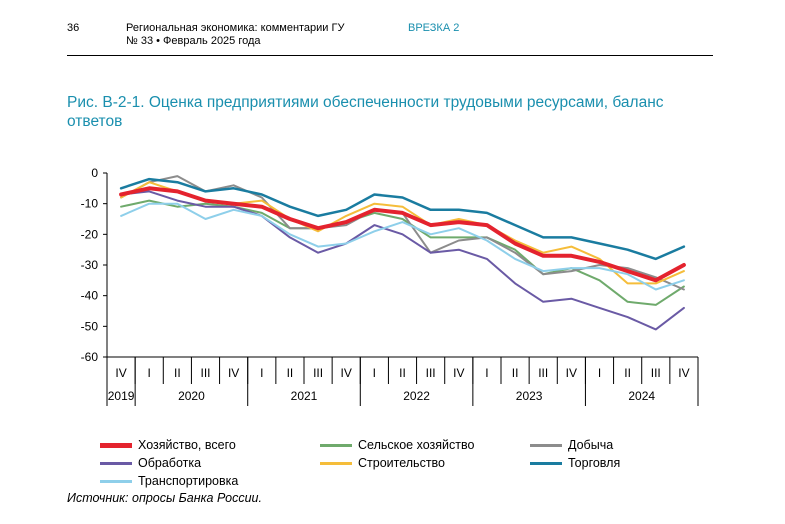 The height and width of the screenshot is (524, 785). Describe the element at coordinates (73, 28) in the screenshot. I see `page-number: 36` at that location.